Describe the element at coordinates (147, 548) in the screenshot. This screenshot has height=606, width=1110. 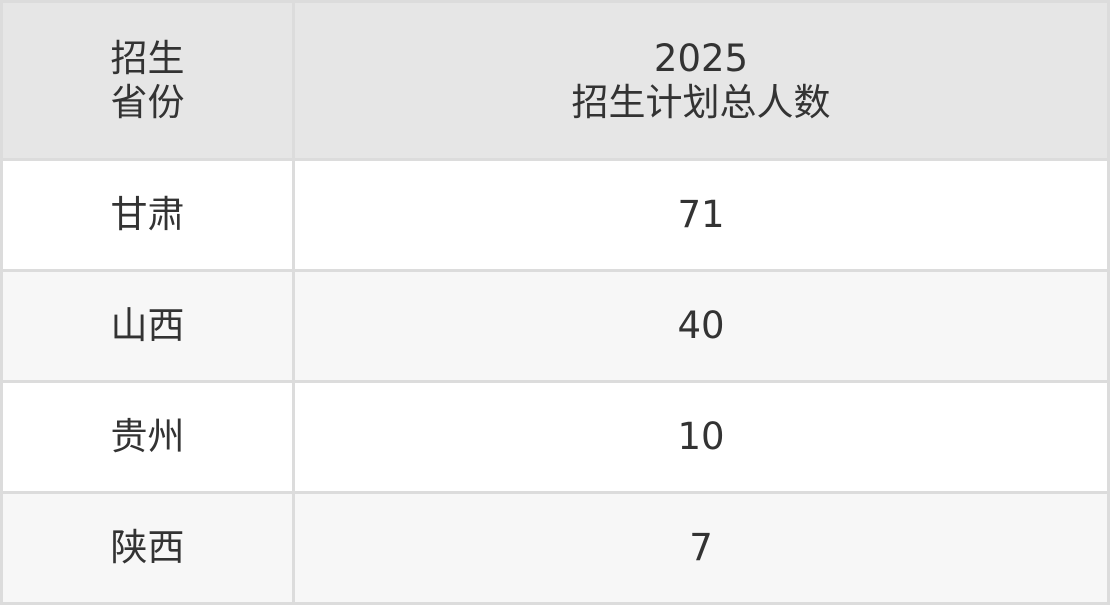
I see `province-cell: 陕西` at that location.